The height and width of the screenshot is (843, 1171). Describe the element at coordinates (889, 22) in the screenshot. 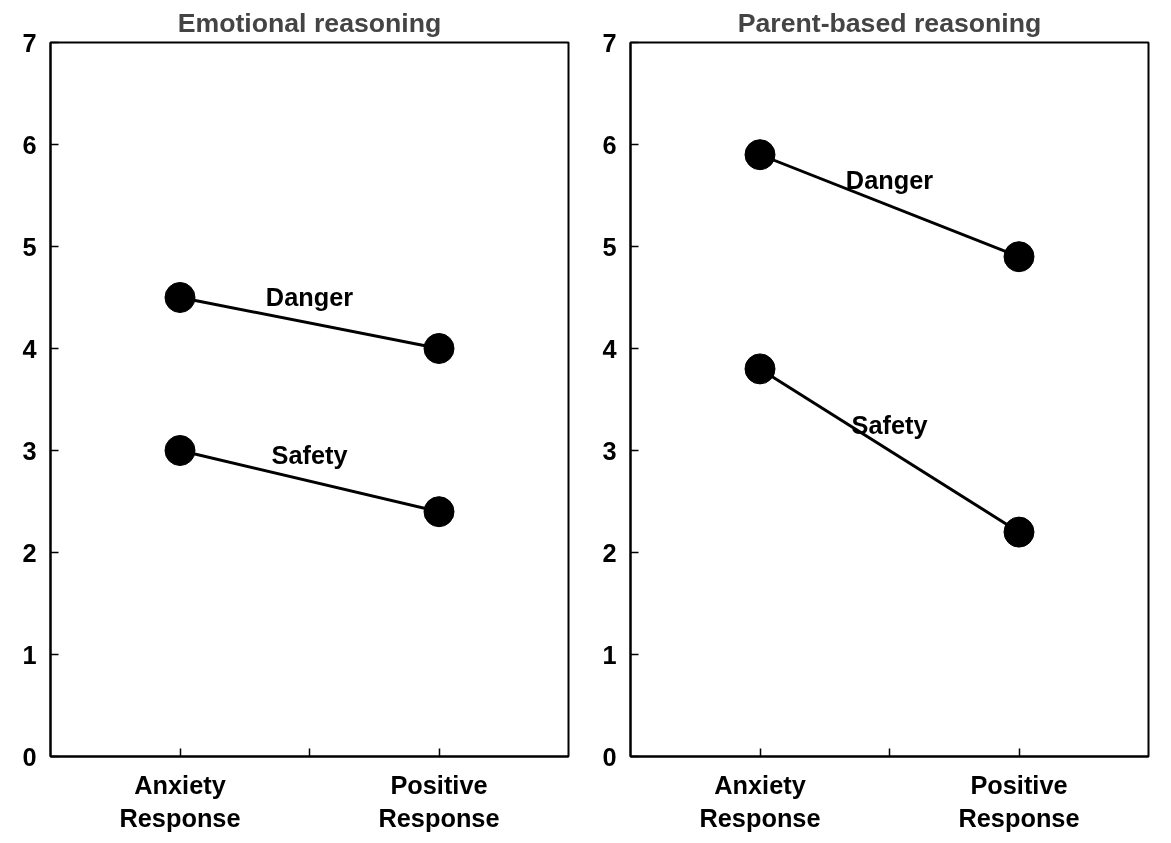

I see `chart-title: Parent-based reasoning` at that location.